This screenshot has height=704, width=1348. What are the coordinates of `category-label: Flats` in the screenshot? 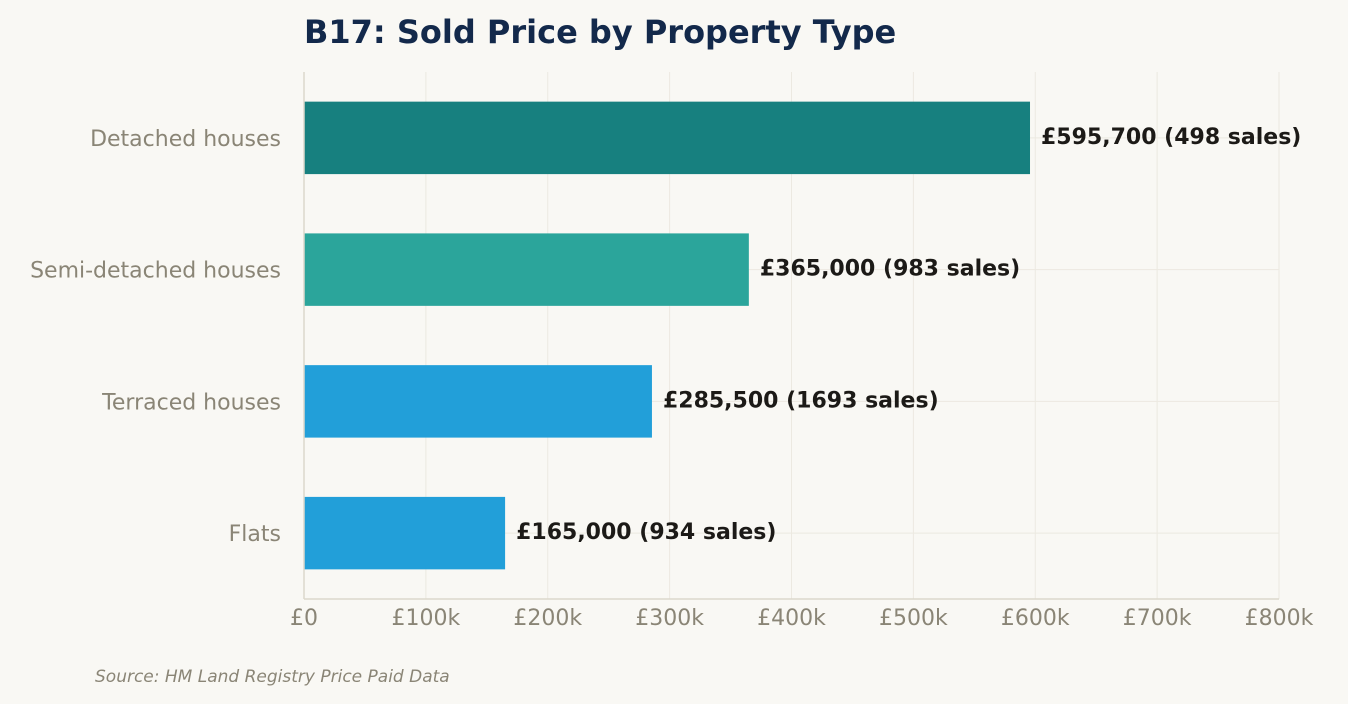 It's located at (255, 534).